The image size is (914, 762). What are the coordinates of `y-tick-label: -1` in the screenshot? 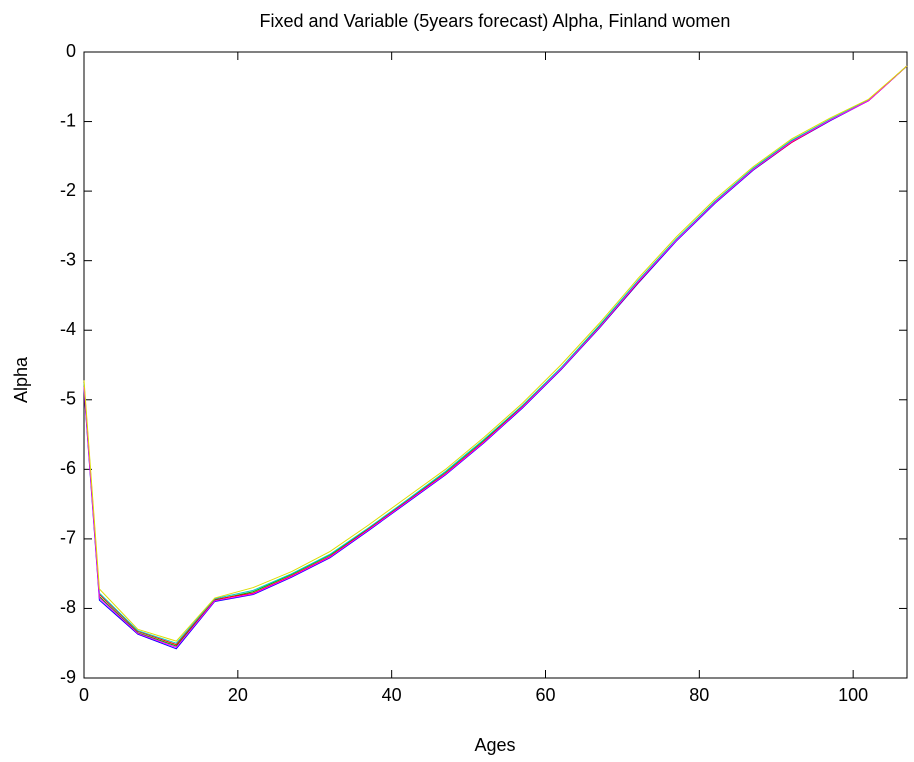 It's located at (68, 120).